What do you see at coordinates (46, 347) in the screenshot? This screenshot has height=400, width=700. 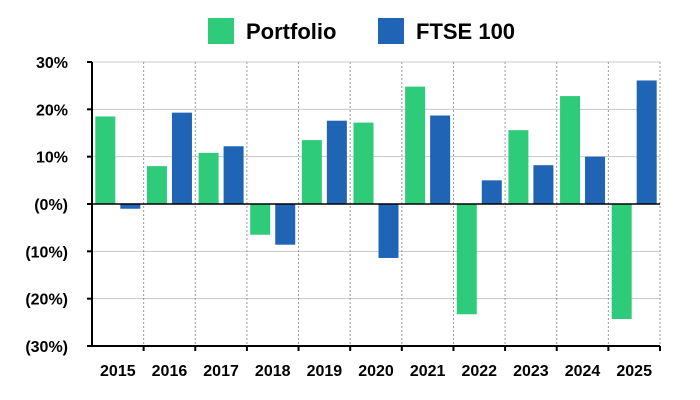 I see `y-tick-label: (30%)` at bounding box center [46, 347].